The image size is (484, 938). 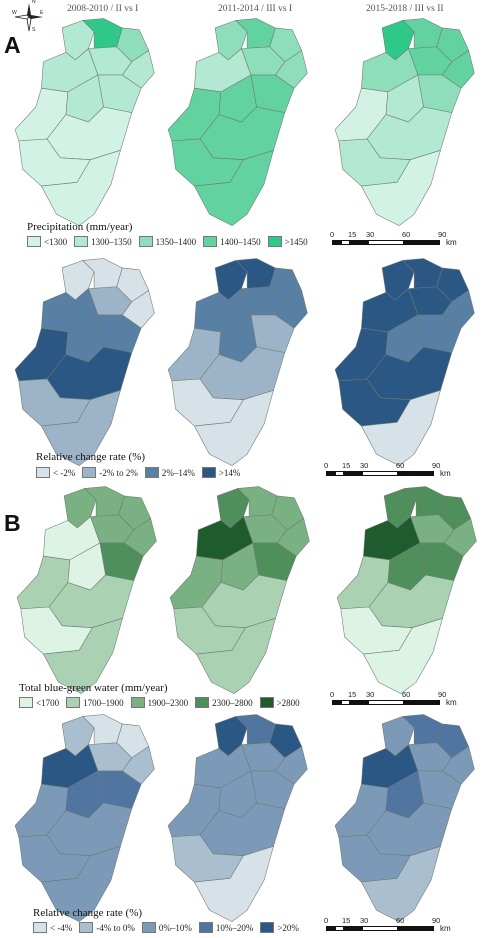 I want to click on legend-item: 10%–20%, so click(x=226, y=927).